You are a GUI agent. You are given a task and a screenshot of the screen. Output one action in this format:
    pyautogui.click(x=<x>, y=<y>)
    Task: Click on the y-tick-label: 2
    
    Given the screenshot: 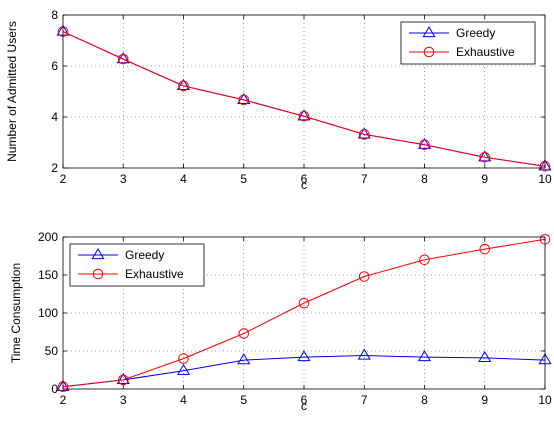 What is the action you would take?
    pyautogui.click(x=54, y=168)
    